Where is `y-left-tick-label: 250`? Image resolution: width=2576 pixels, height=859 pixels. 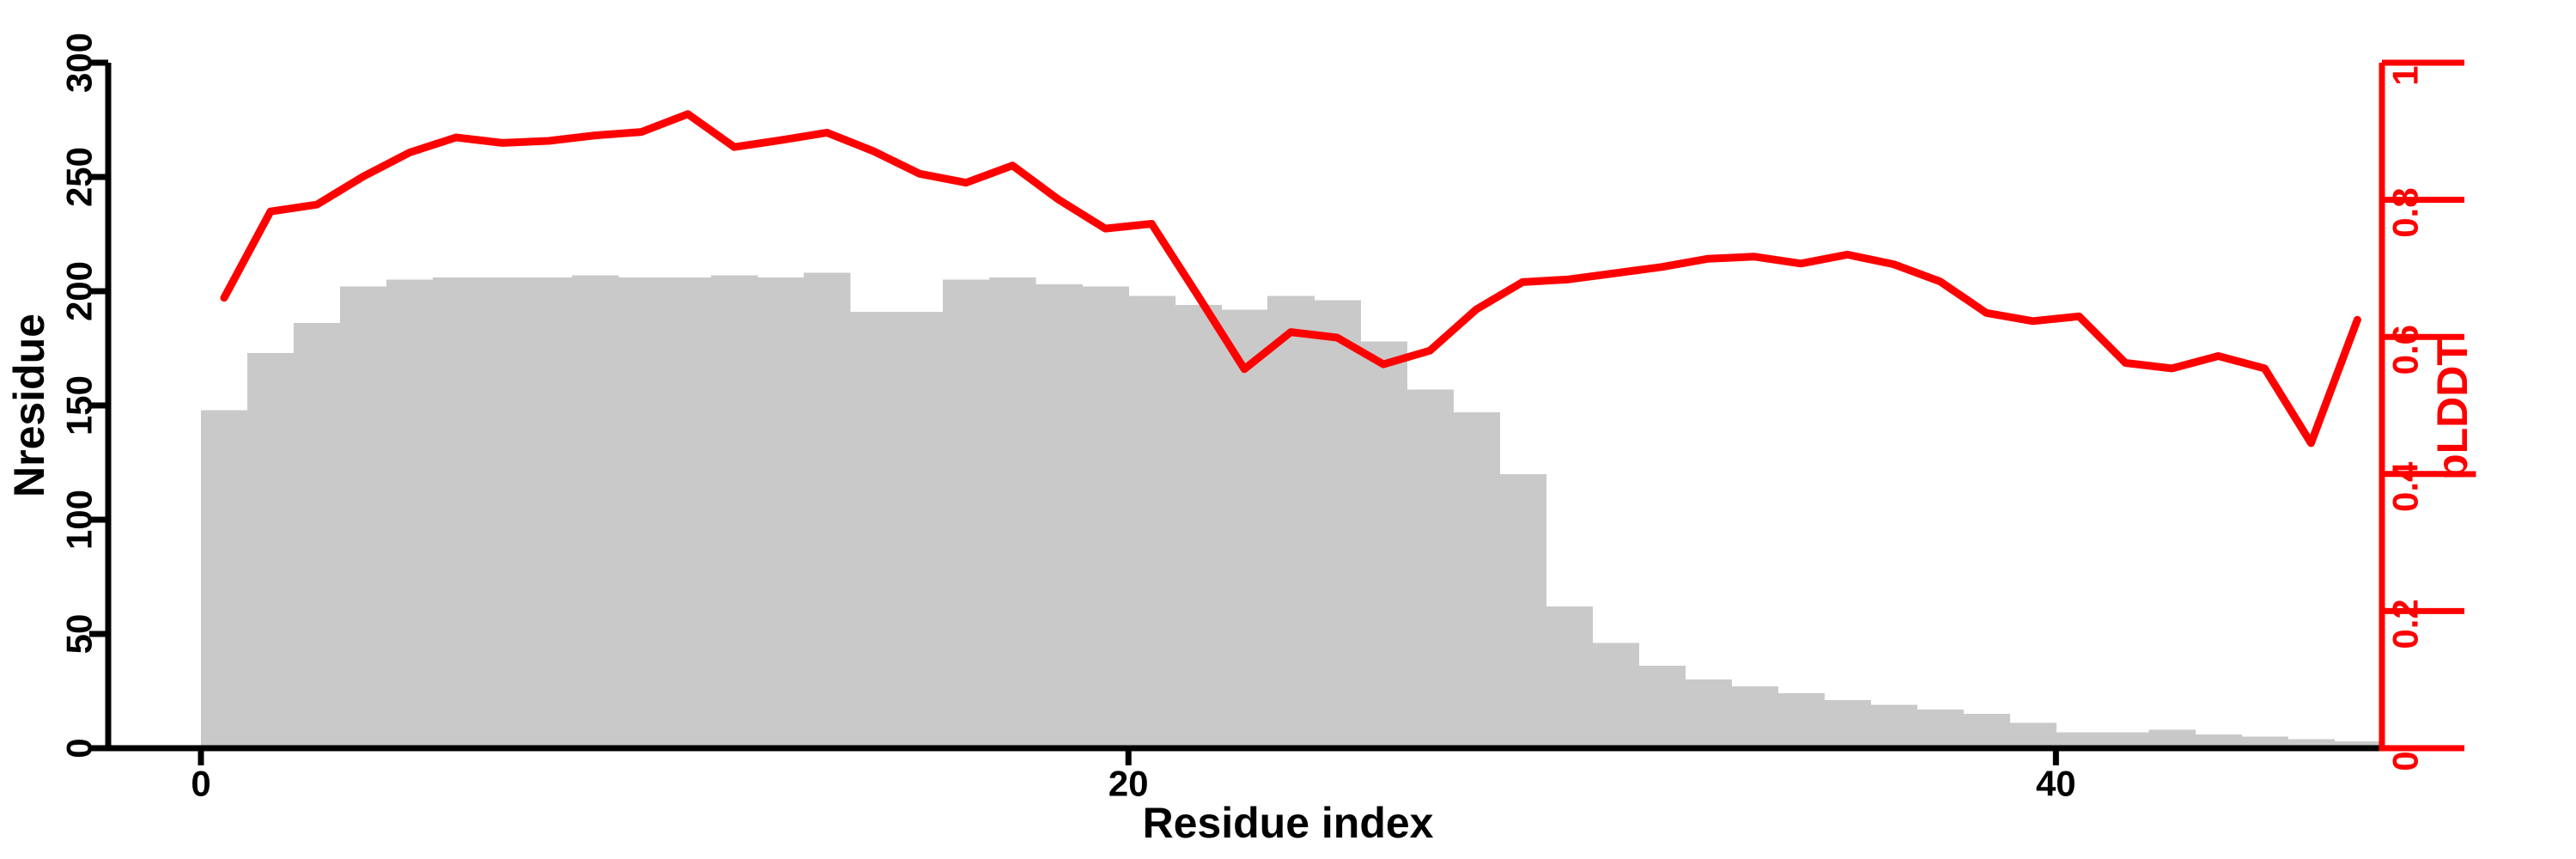 y-left-tick-label: 250 is located at coordinates (79, 177).